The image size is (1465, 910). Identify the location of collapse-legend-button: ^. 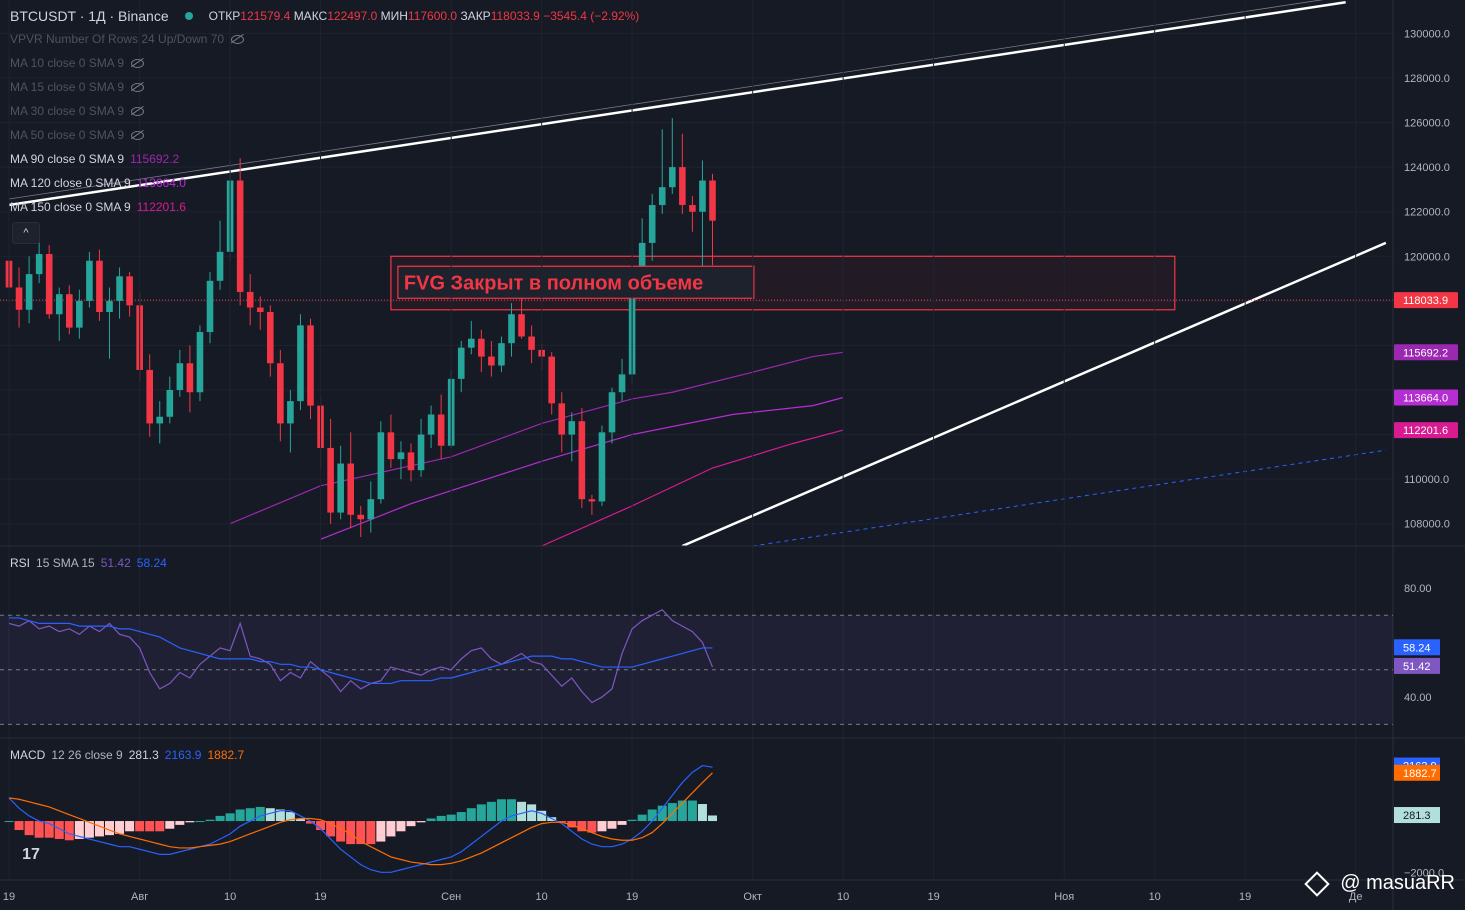
(26, 233).